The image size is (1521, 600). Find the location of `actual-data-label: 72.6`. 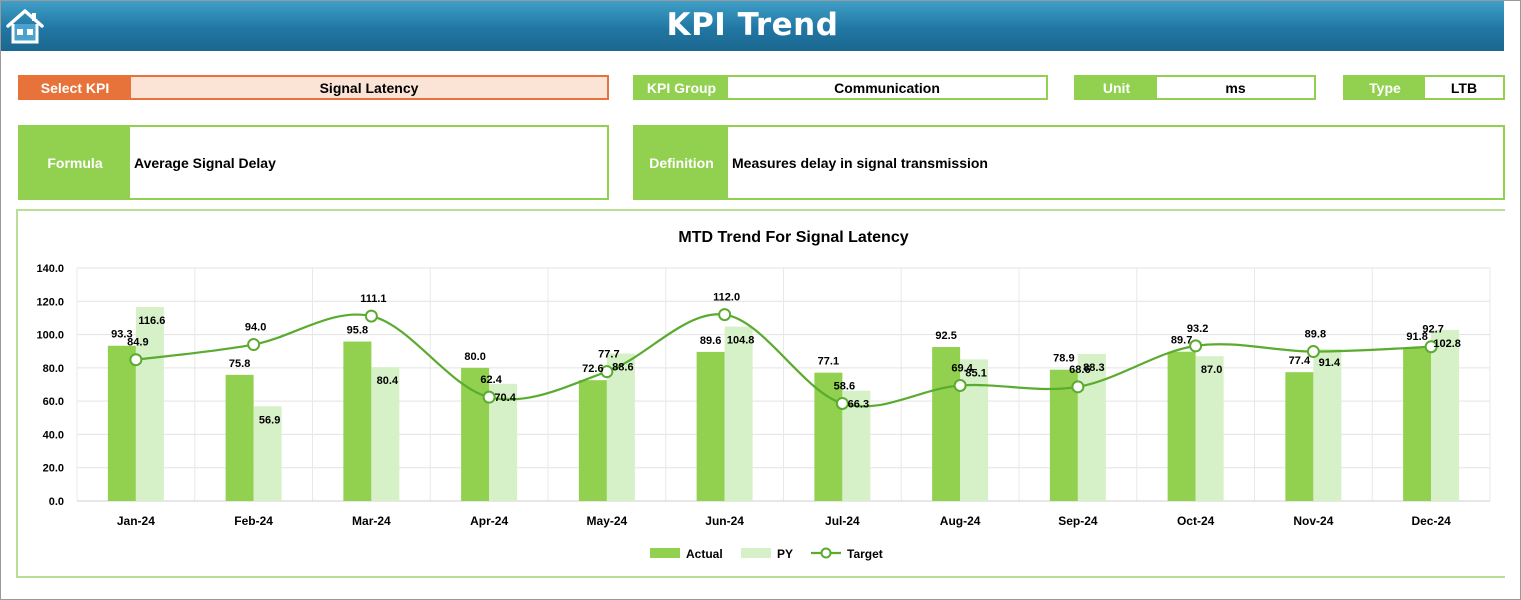

actual-data-label: 72.6 is located at coordinates (592, 369).